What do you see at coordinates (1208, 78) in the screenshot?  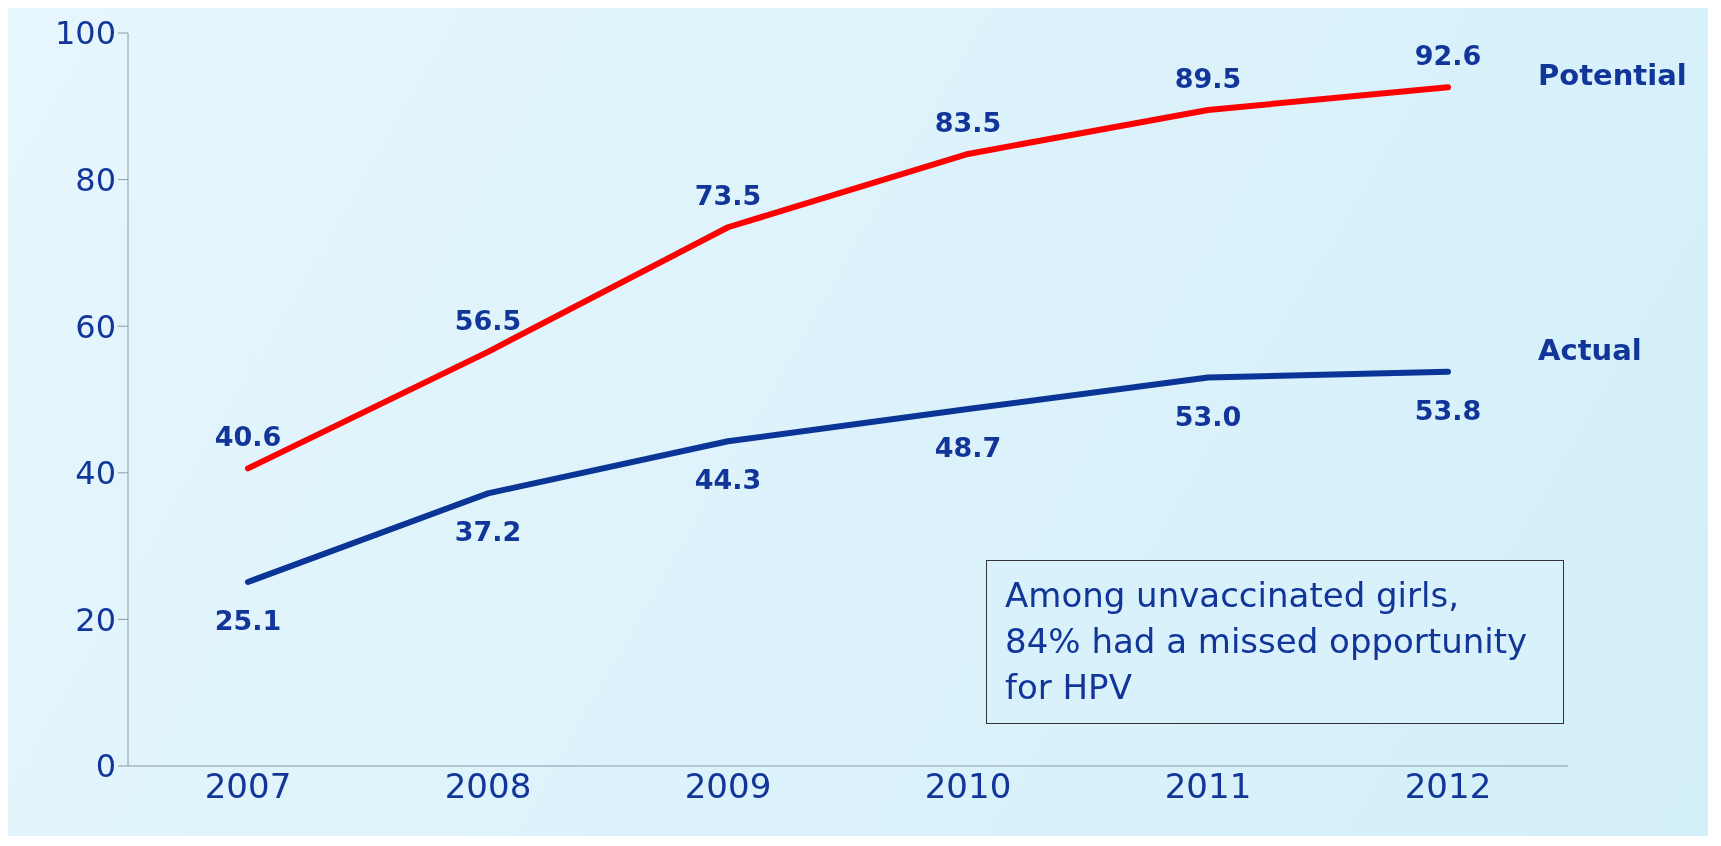 I see `data-label: 89.5` at bounding box center [1208, 78].